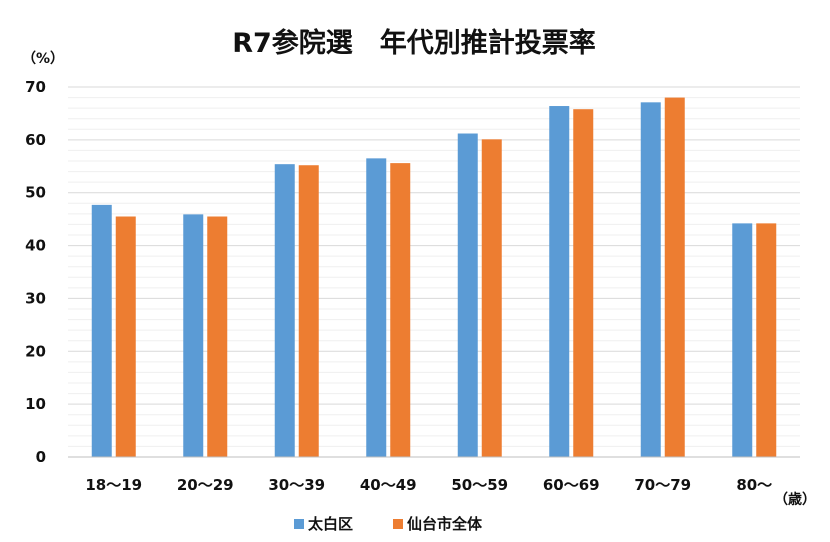 This screenshot has height=542, width=830. What do you see at coordinates (35, 298) in the screenshot?
I see `y-tick-label: 30` at bounding box center [35, 298].